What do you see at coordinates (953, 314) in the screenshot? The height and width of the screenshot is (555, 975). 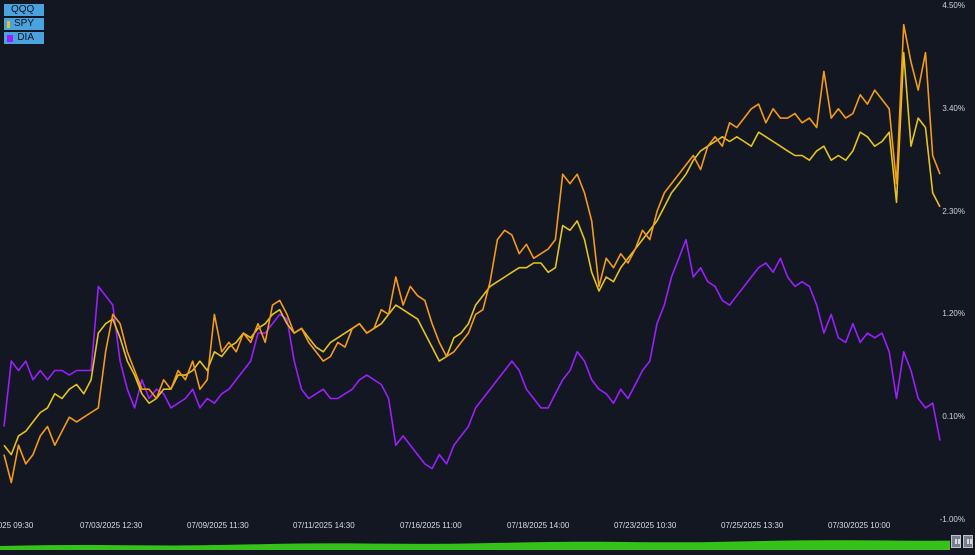 I see `y-tick-label: 1.20%` at bounding box center [953, 314].